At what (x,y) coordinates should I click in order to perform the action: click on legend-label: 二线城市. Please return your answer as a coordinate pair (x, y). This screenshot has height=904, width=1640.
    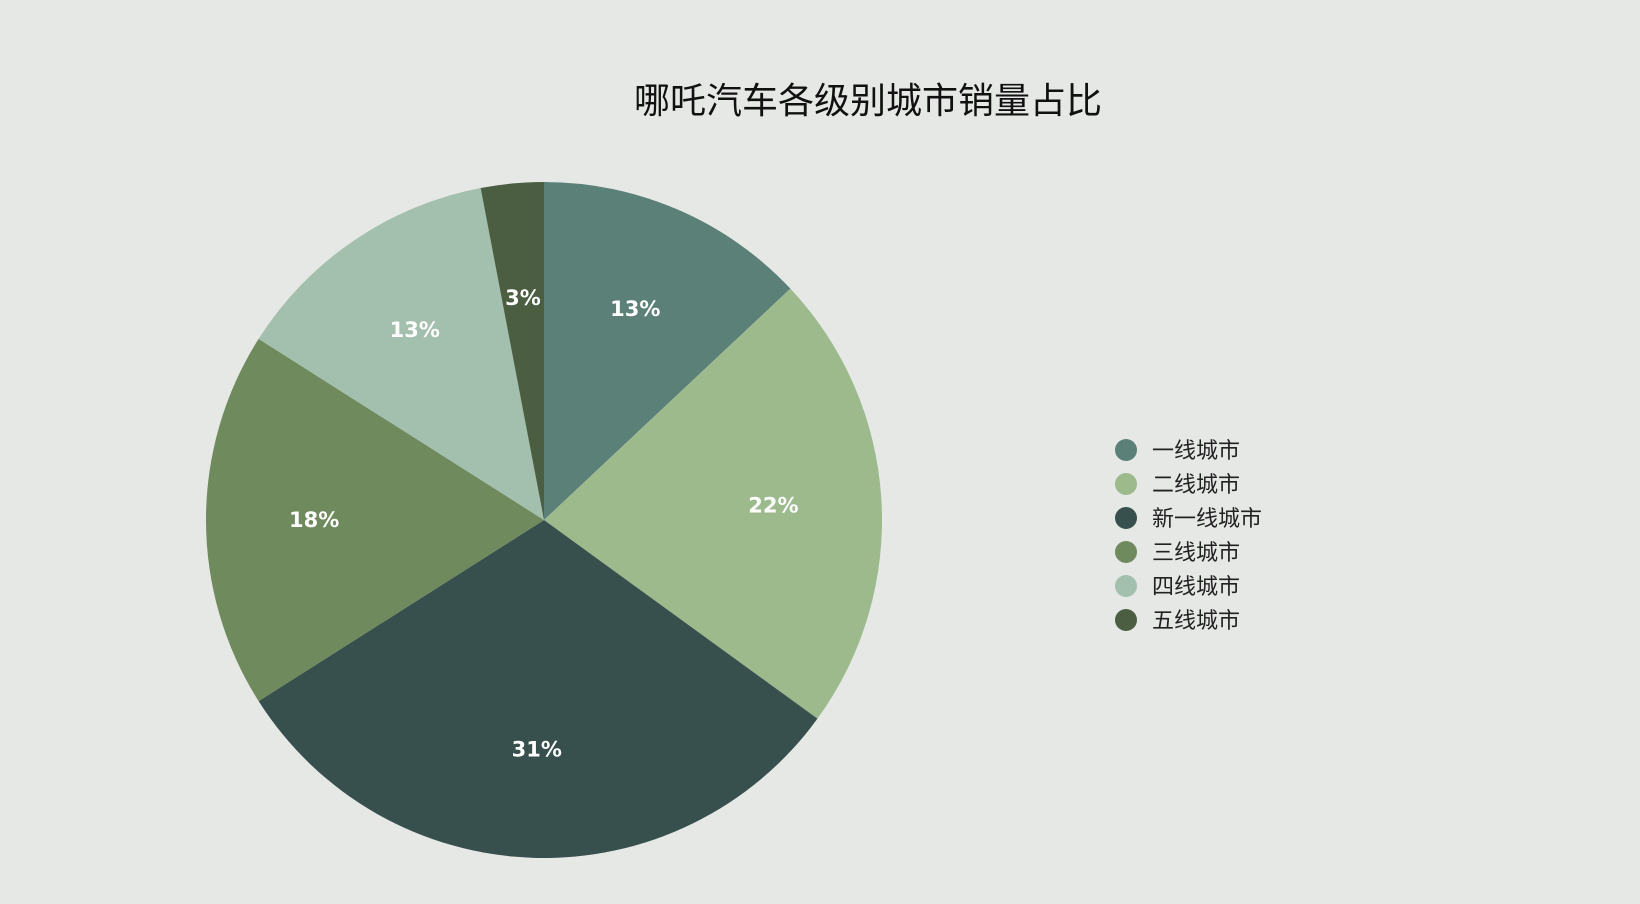
    Looking at the image, I should click on (1196, 485).